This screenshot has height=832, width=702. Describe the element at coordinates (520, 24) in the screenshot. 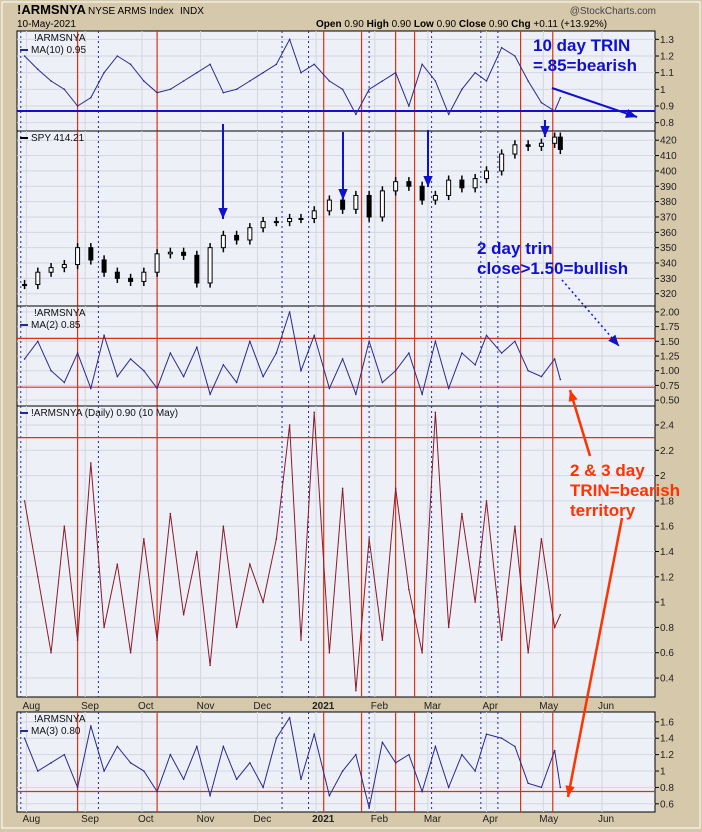

I see `chg-label: Chg` at that location.